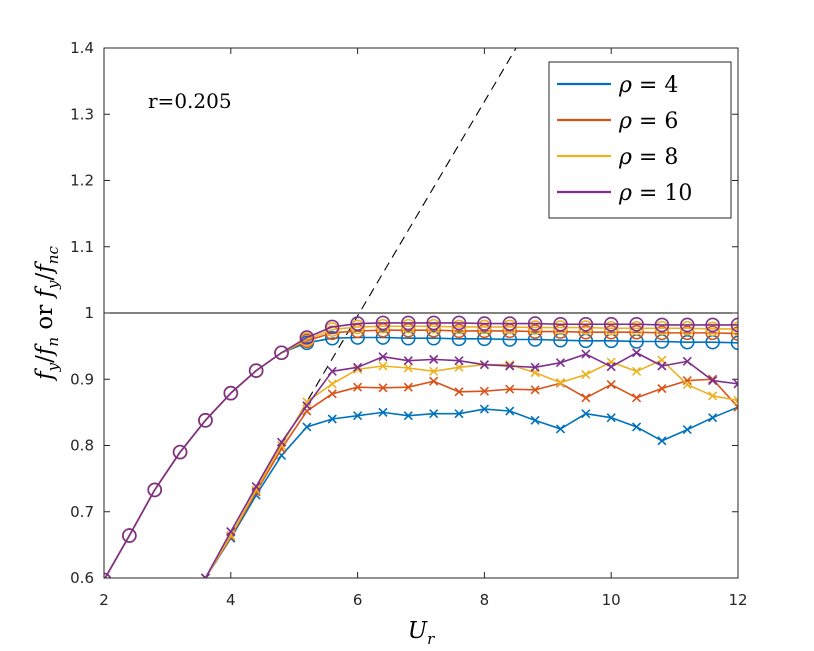 Image resolution: width=814 pixels, height=651 pixels. What do you see at coordinates (45, 276) in the screenshot?
I see `y-axis-label-sep: /` at bounding box center [45, 276].